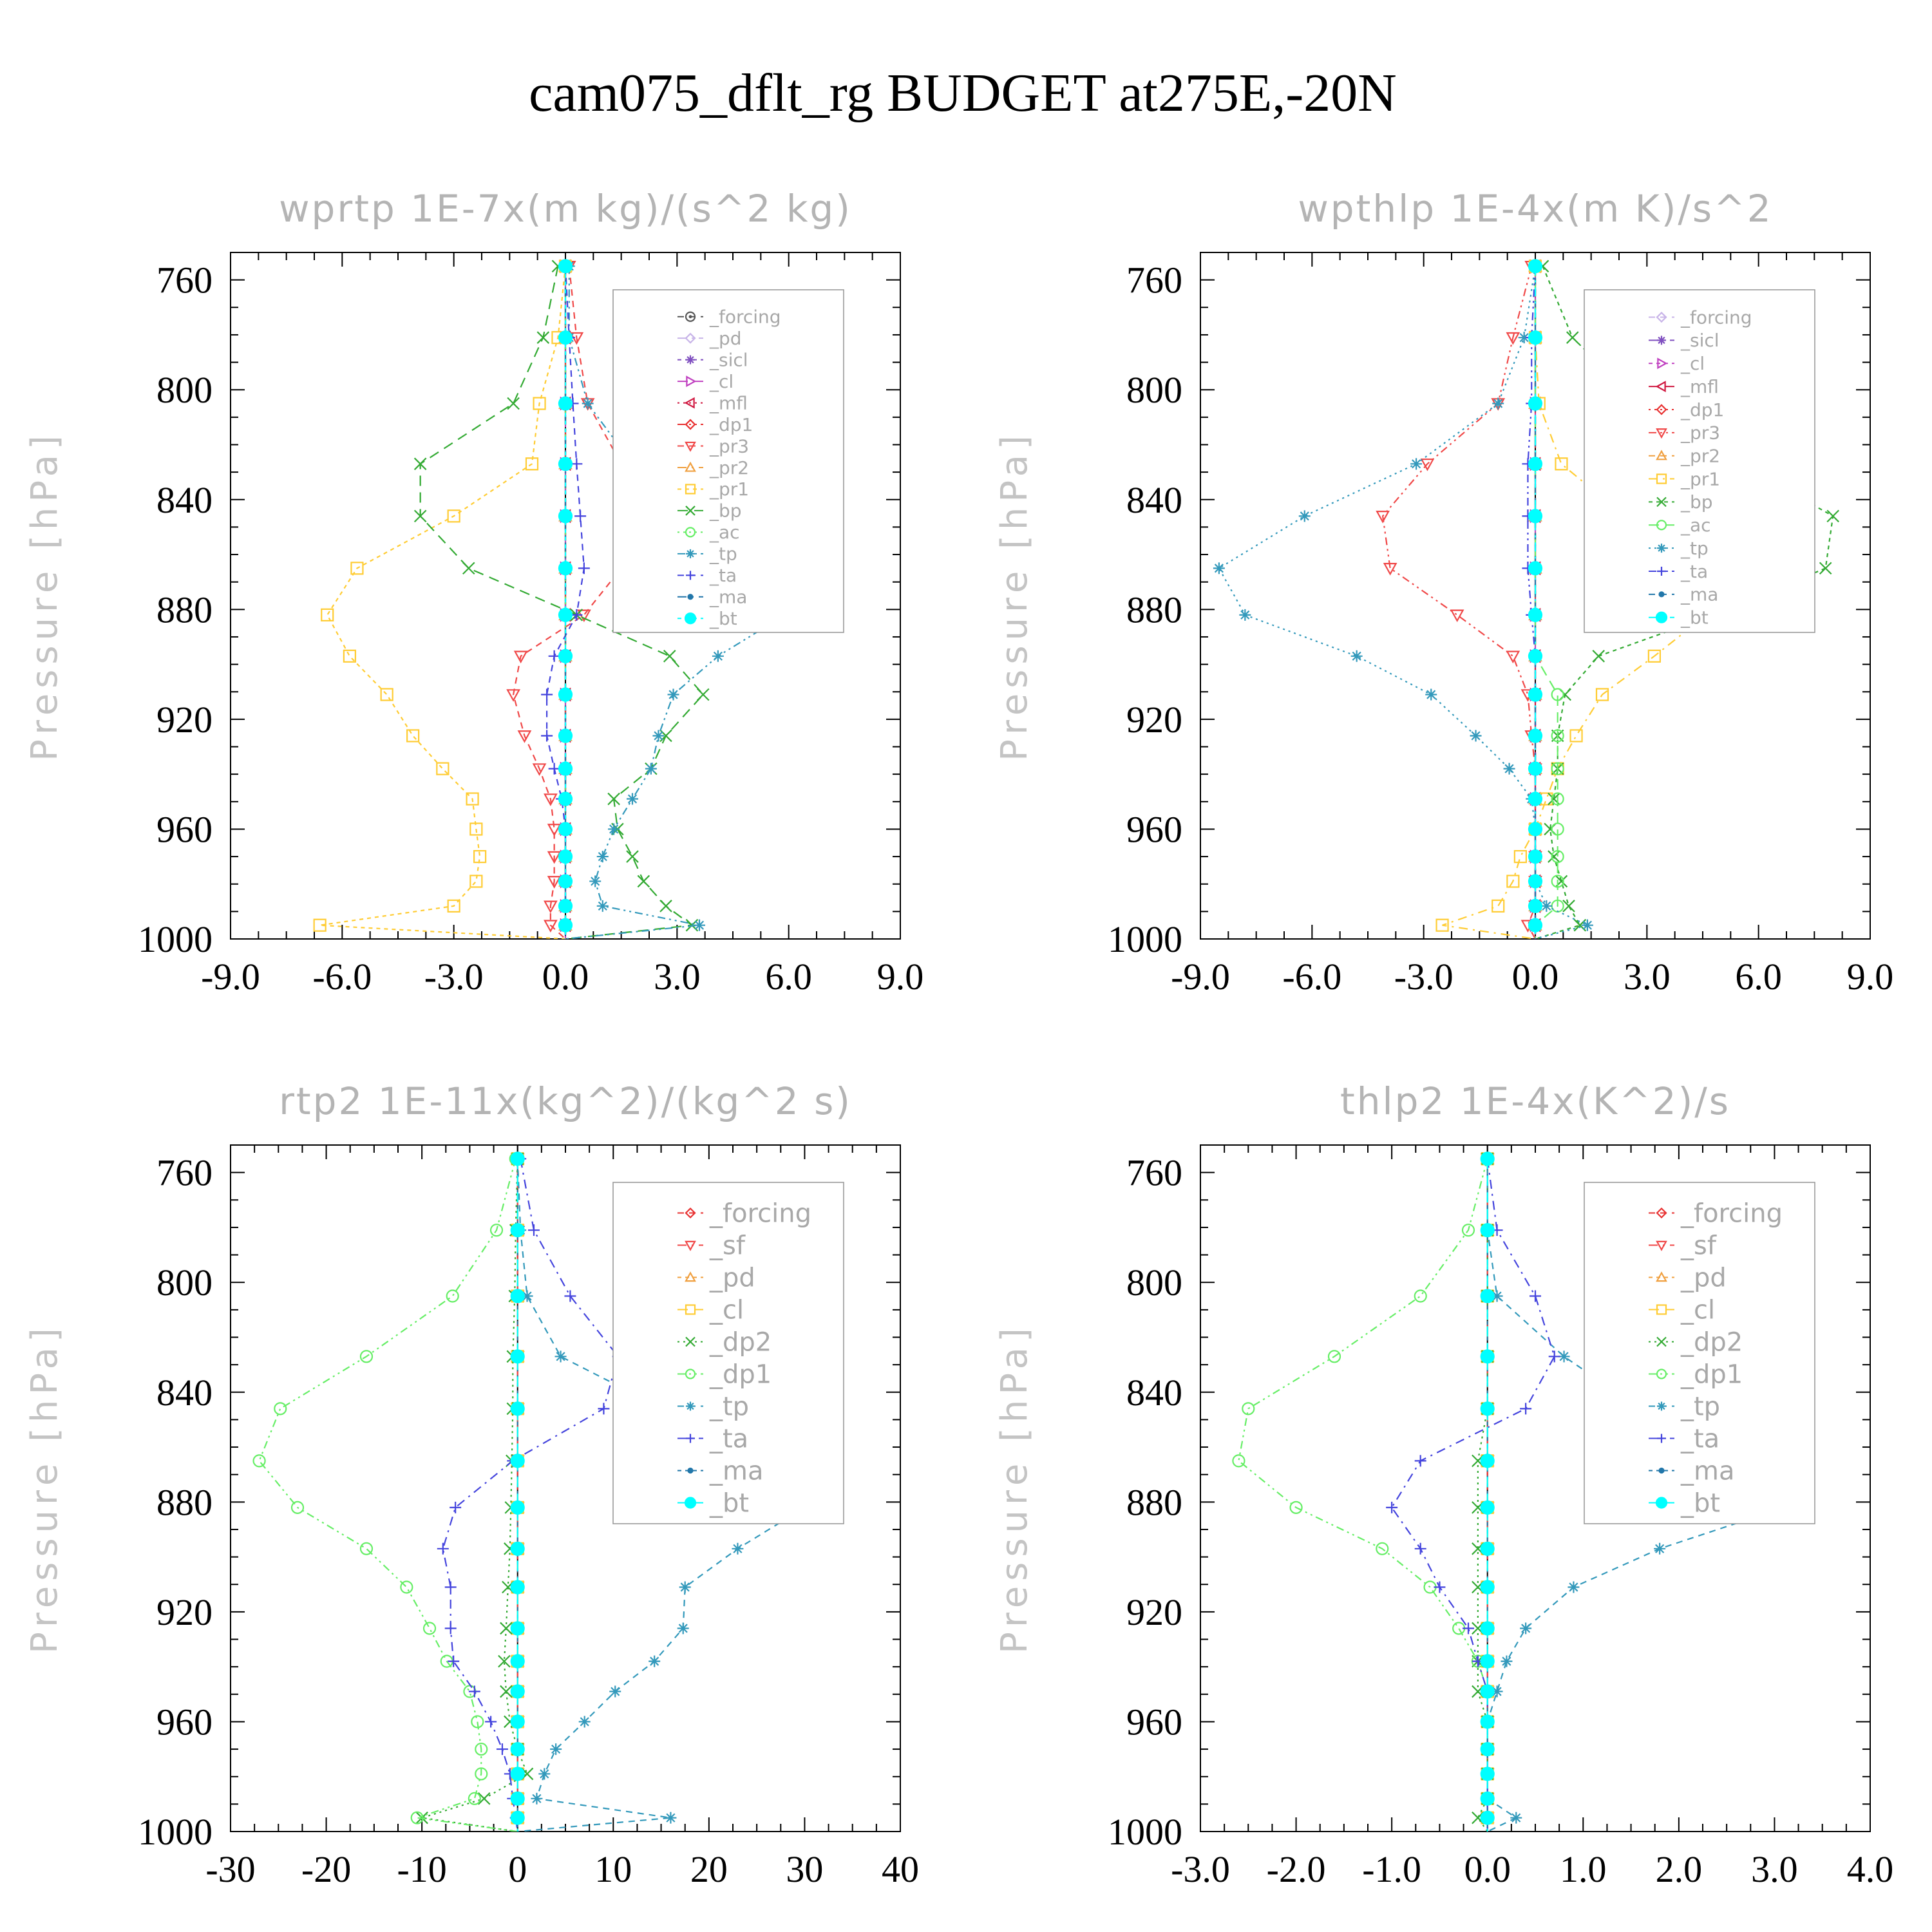 The height and width of the screenshot is (1932, 1932). Describe the element at coordinates (1679, 1869) in the screenshot. I see `x-tick-label: 2.0` at that location.